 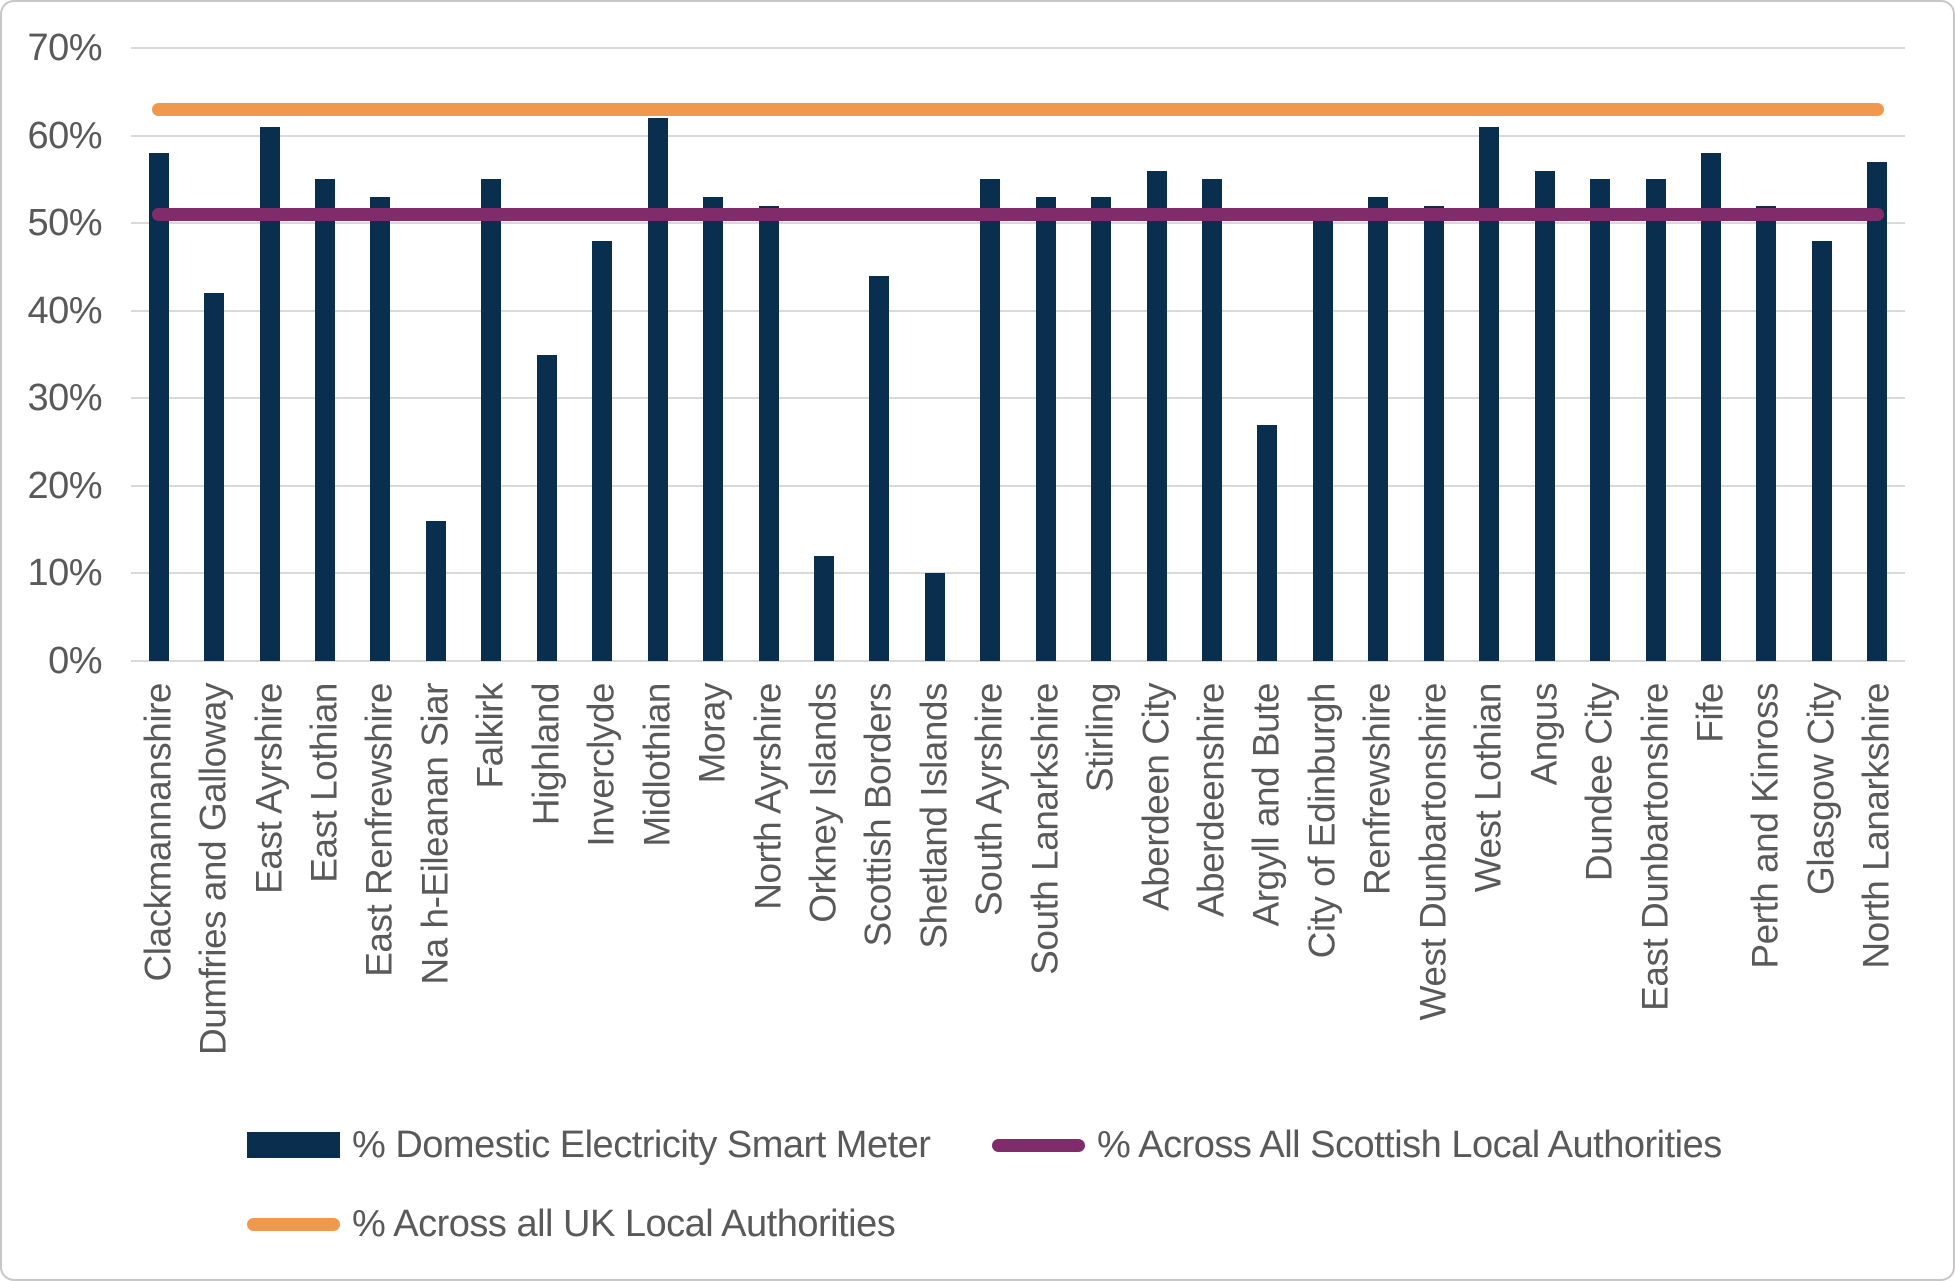 I want to click on x-label-slot: North Lanarkshire, so click(x=1877, y=888).